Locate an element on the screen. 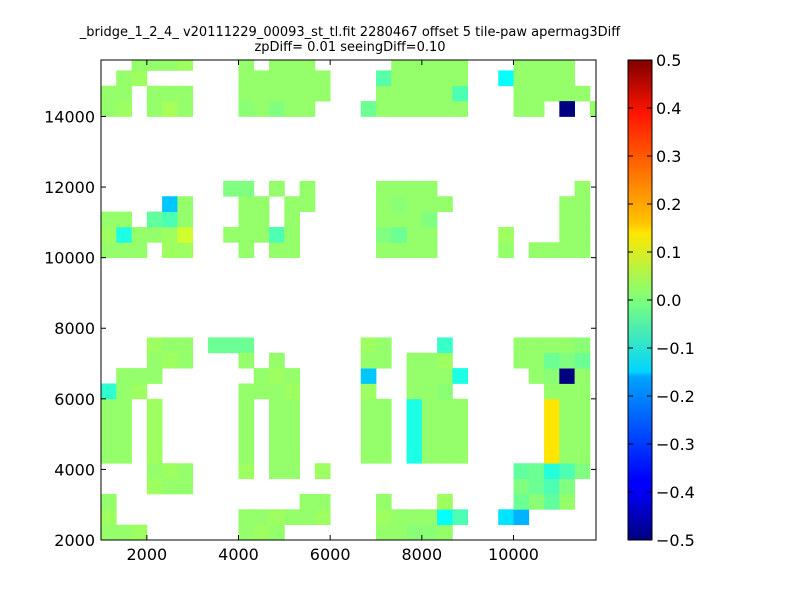 The height and width of the screenshot is (600, 800). y-tick-label: 2000 is located at coordinates (74, 540).